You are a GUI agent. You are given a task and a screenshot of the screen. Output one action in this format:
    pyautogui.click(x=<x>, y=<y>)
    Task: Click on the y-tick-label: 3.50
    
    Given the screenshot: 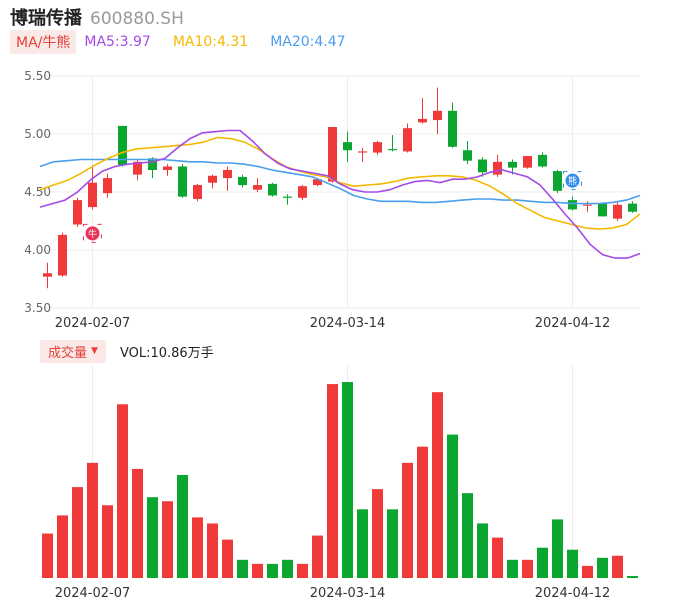 What is the action you would take?
    pyautogui.click(x=37, y=308)
    